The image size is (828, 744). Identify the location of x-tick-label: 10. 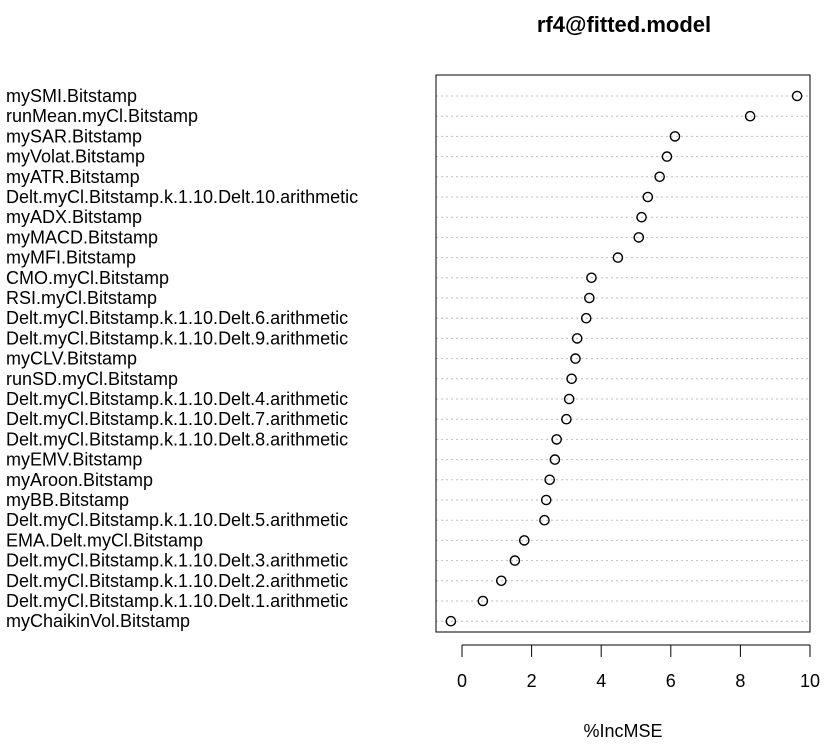
(810, 681).